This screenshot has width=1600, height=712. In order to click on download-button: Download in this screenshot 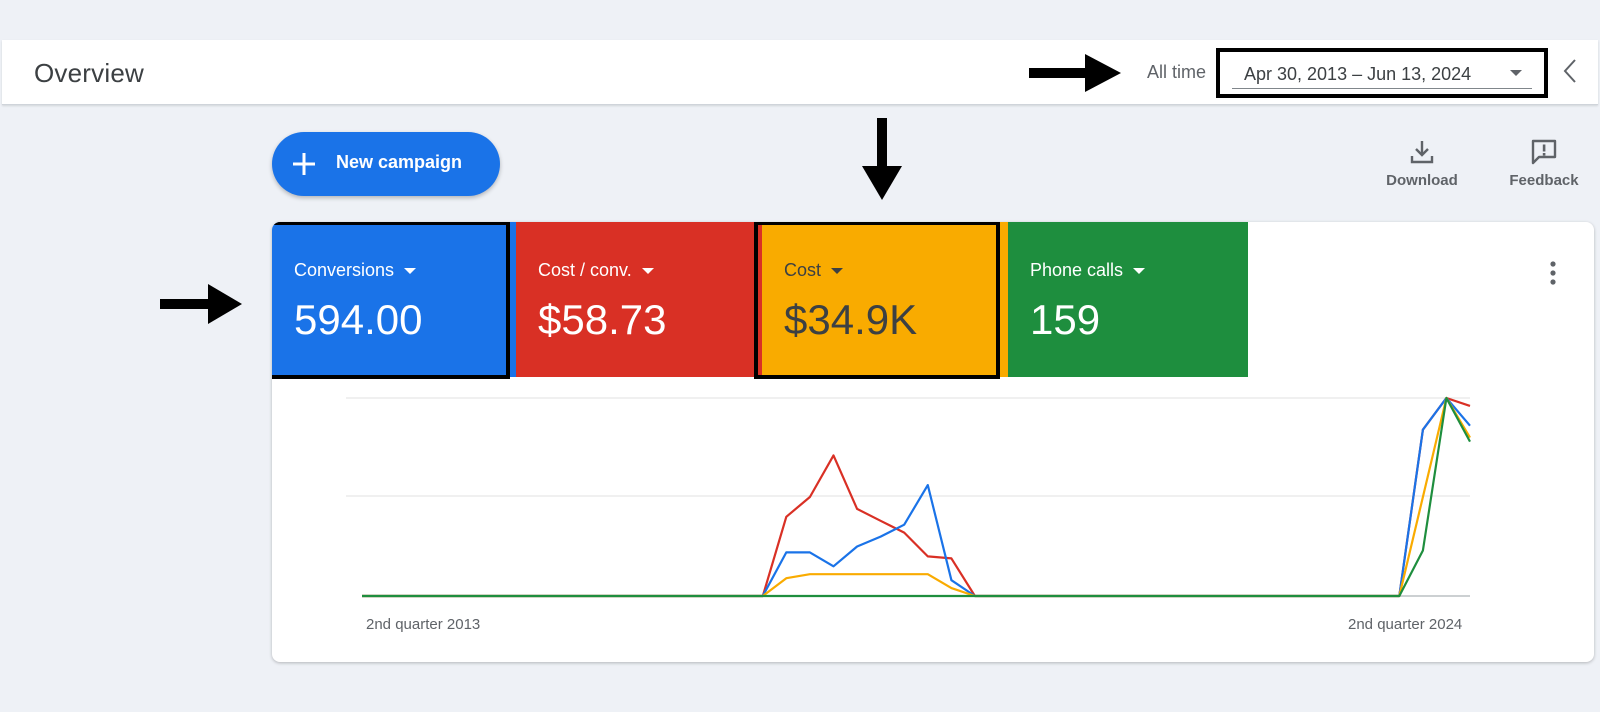, I will do `click(1422, 163)`.